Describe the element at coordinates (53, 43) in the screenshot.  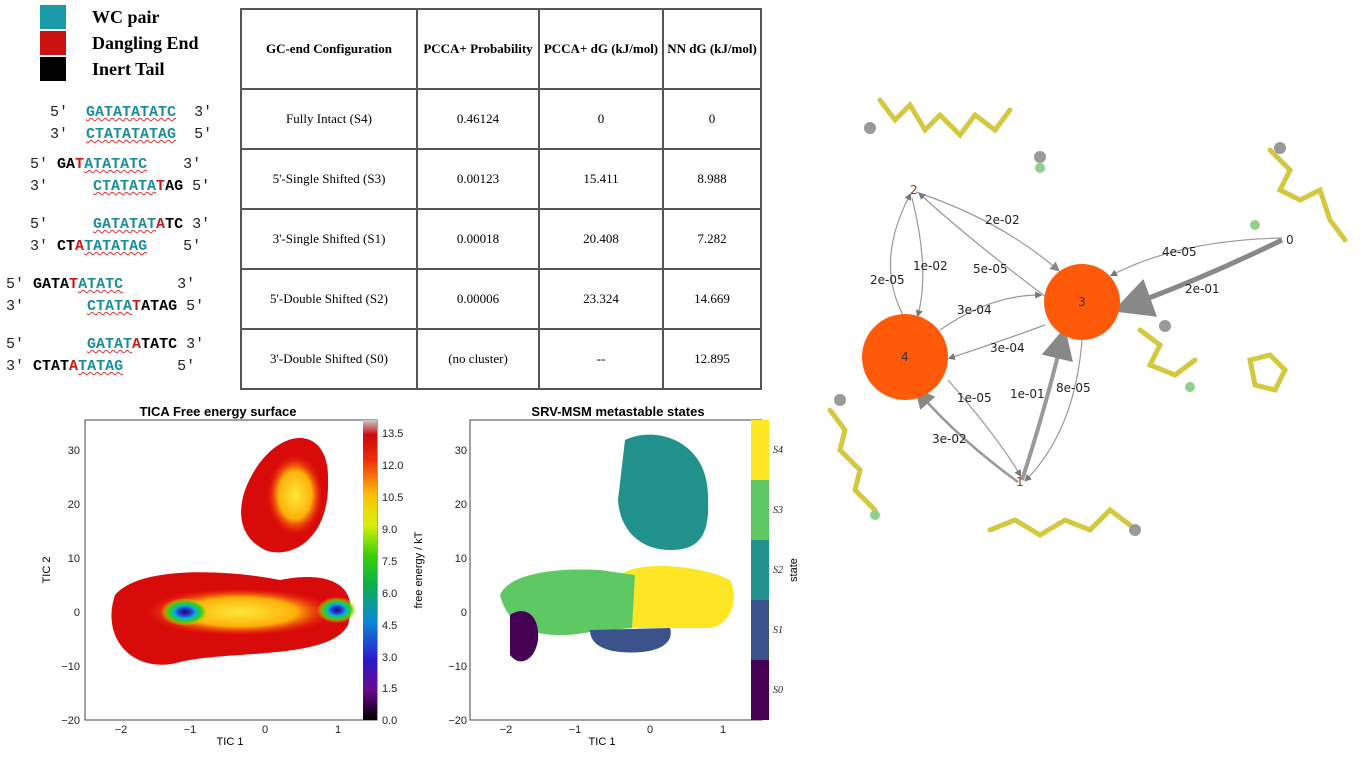
I see `dangling-swatch` at that location.